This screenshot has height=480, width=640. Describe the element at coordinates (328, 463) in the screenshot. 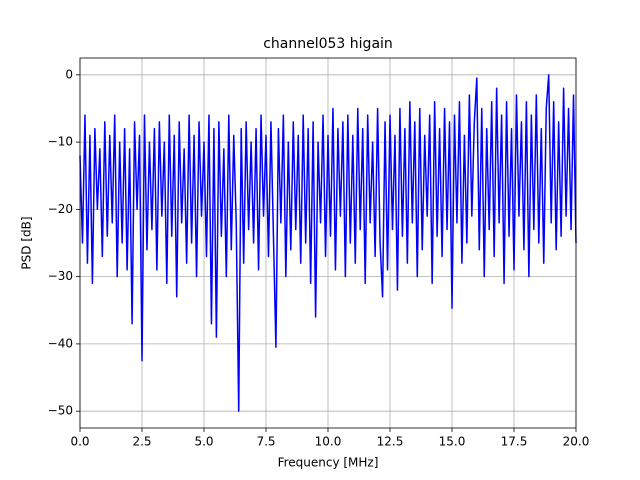

I see `x-axis-label: Frequency [MHz]` at that location.